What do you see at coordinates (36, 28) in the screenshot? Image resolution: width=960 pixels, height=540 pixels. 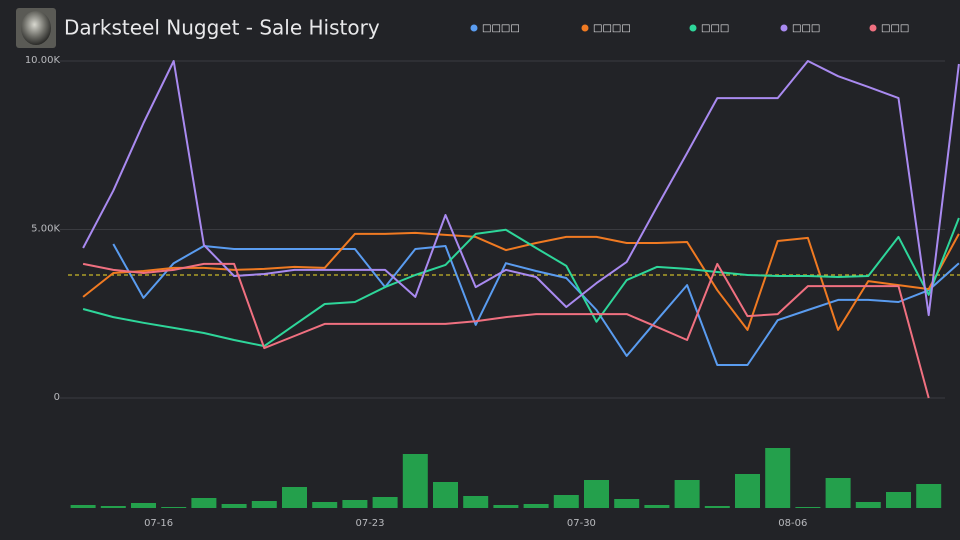 I see `nugget-image` at bounding box center [36, 28].